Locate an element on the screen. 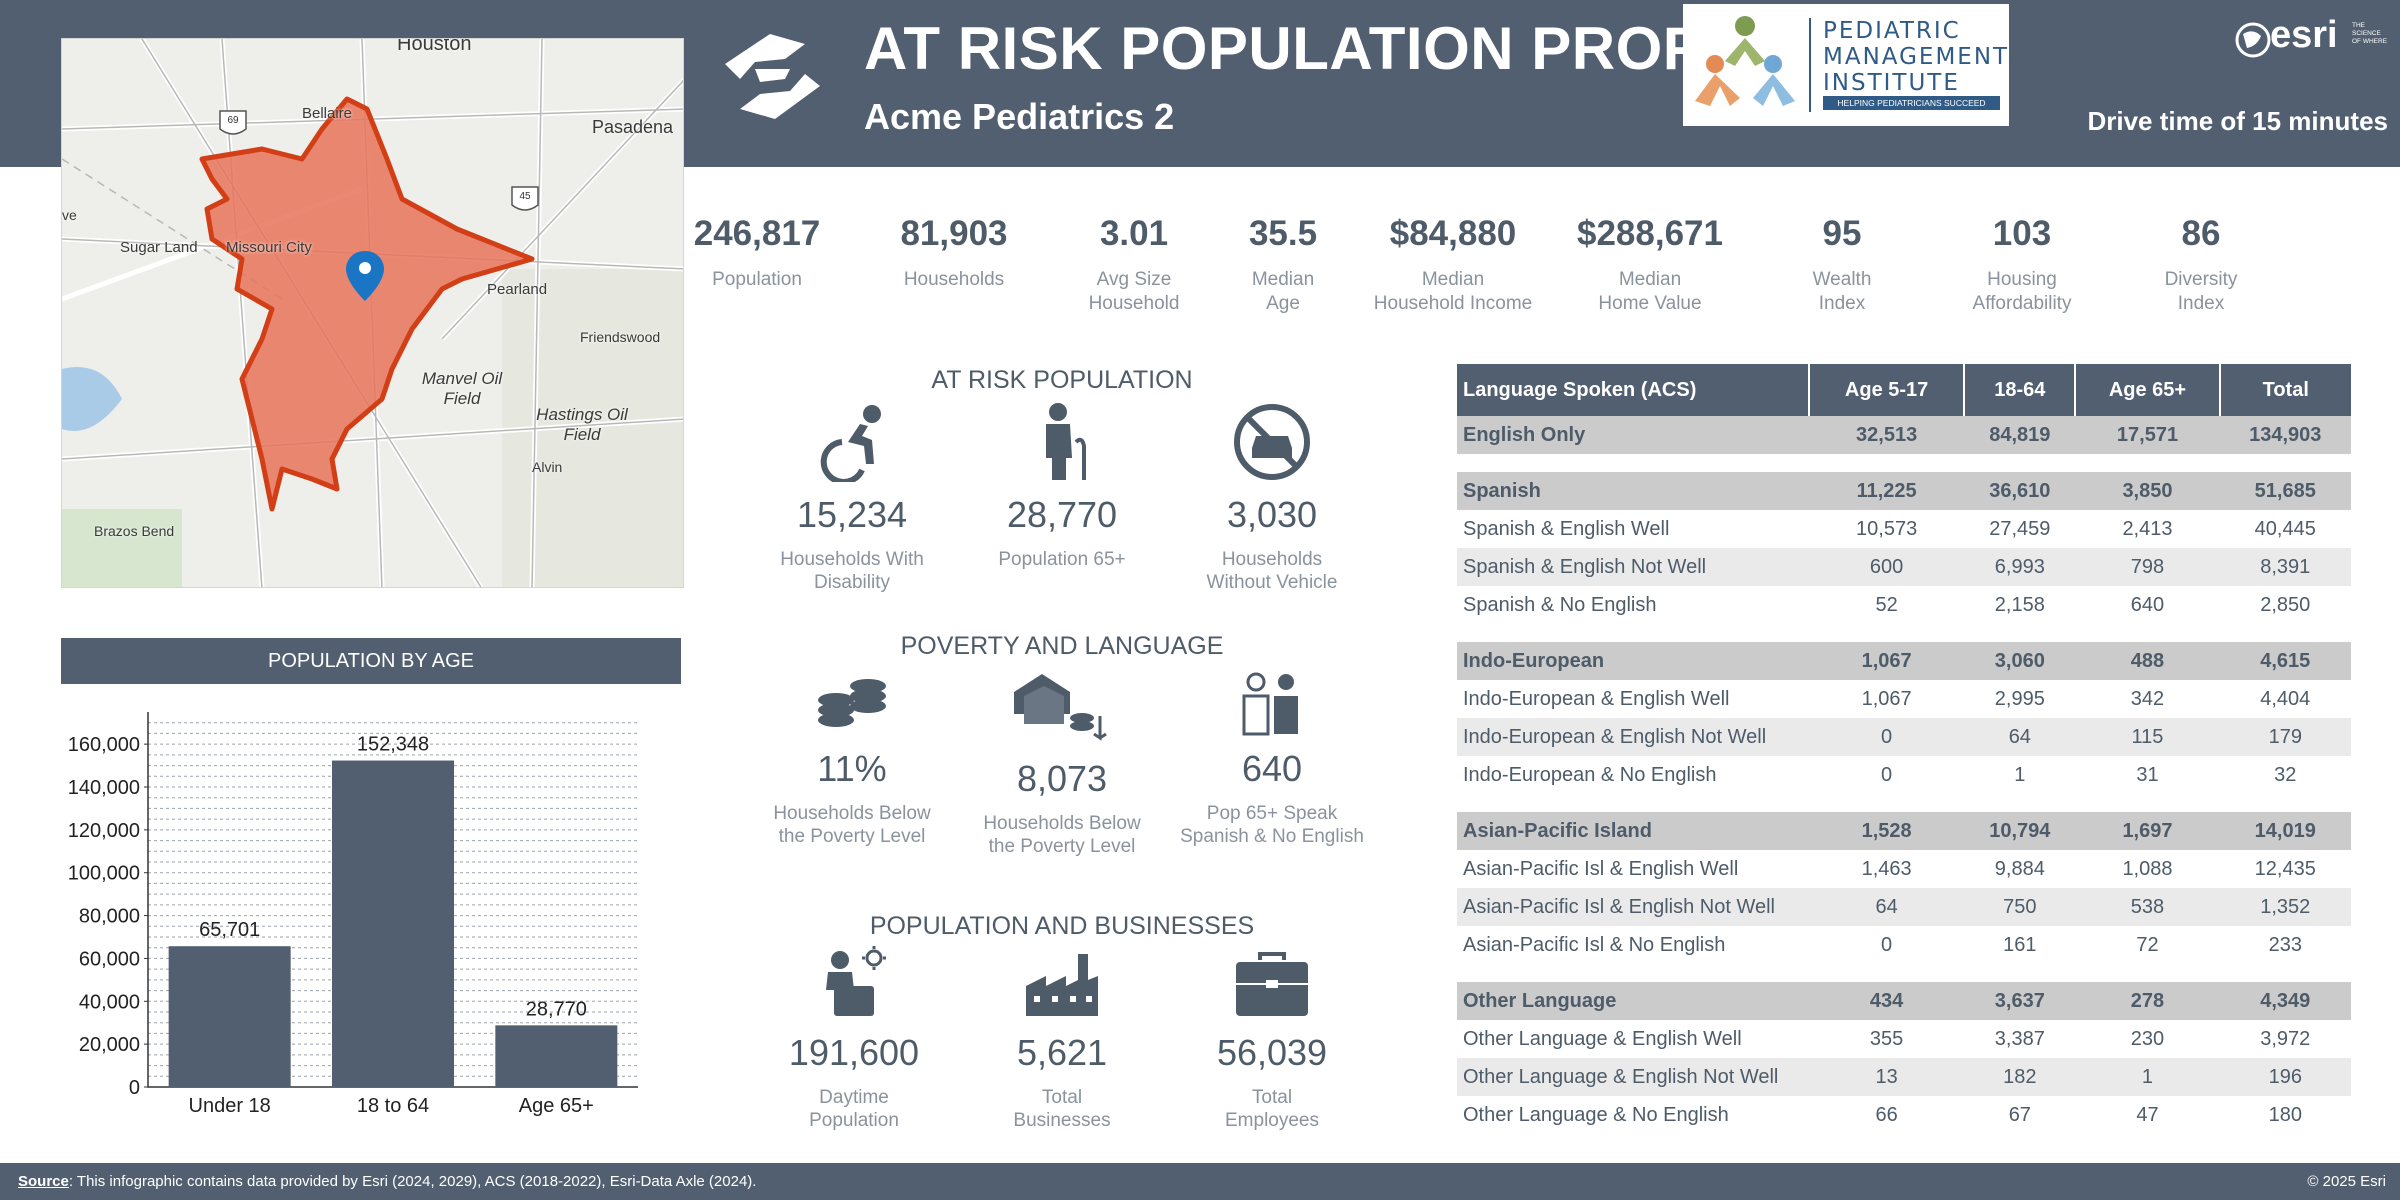 The height and width of the screenshot is (1200, 2400). table-cell: 4,615 is located at coordinates (2285, 661).